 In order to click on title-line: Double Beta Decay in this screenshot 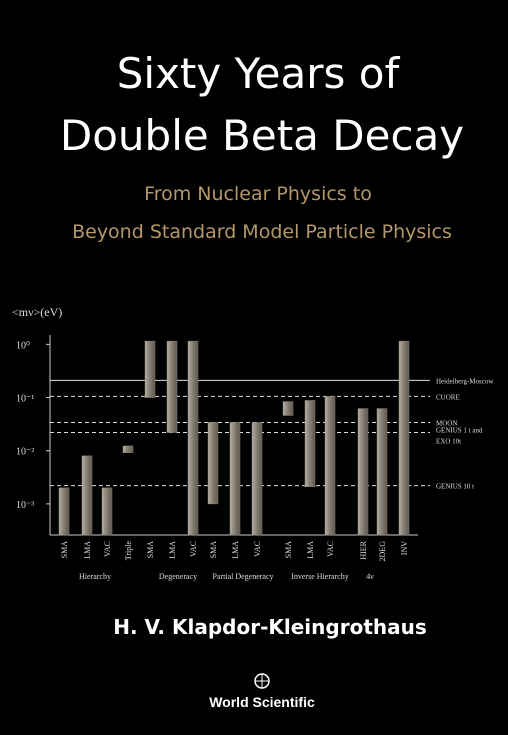, I will do `click(262, 135)`.